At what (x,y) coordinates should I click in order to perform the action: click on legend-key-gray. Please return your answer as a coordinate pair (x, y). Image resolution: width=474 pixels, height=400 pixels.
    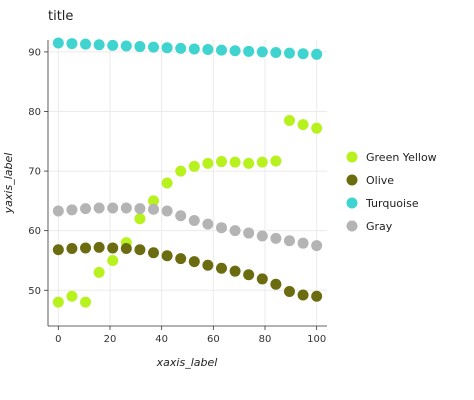
    Looking at the image, I should click on (352, 226).